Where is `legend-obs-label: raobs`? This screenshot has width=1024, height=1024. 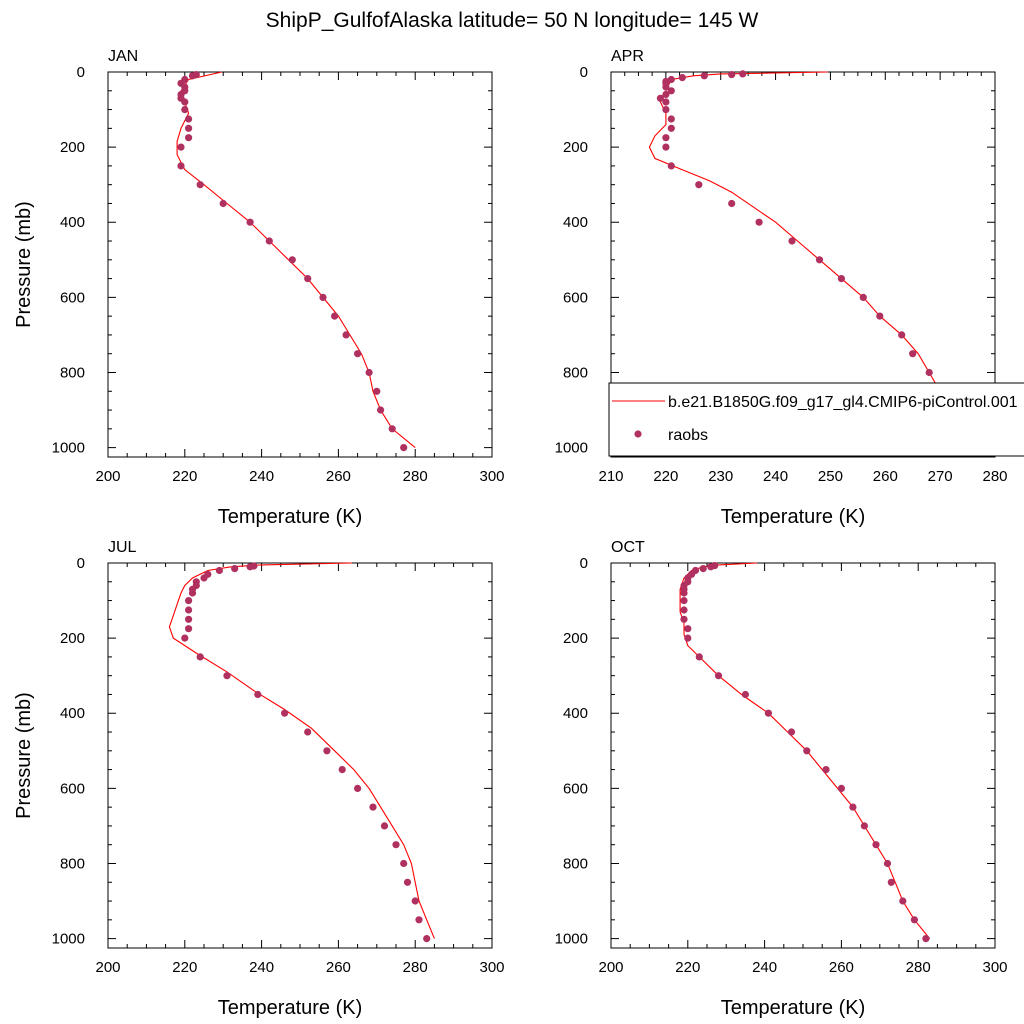 legend-obs-label: raobs is located at coordinates (688, 435).